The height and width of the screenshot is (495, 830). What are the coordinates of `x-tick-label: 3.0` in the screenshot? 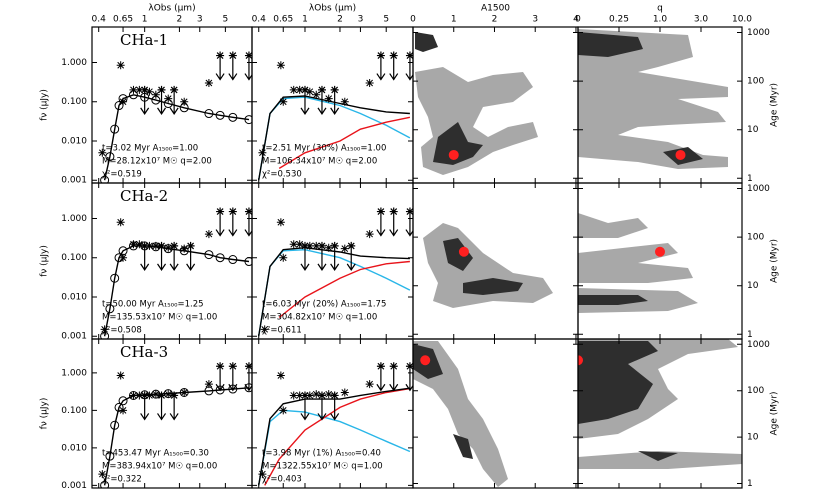 It's located at (701, 20).